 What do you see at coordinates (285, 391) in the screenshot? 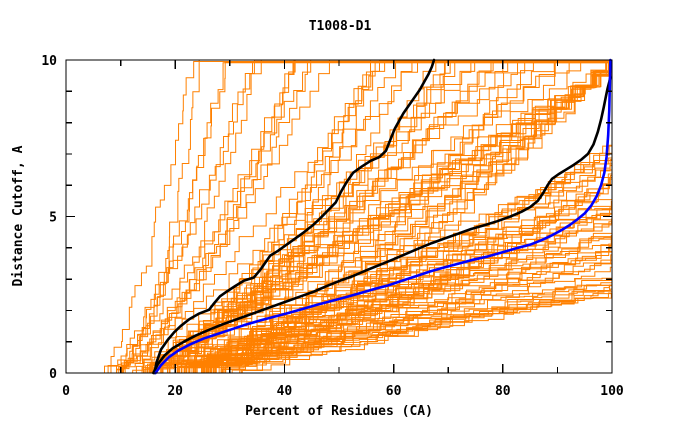
I see `x-tick-label: 40` at bounding box center [285, 391].